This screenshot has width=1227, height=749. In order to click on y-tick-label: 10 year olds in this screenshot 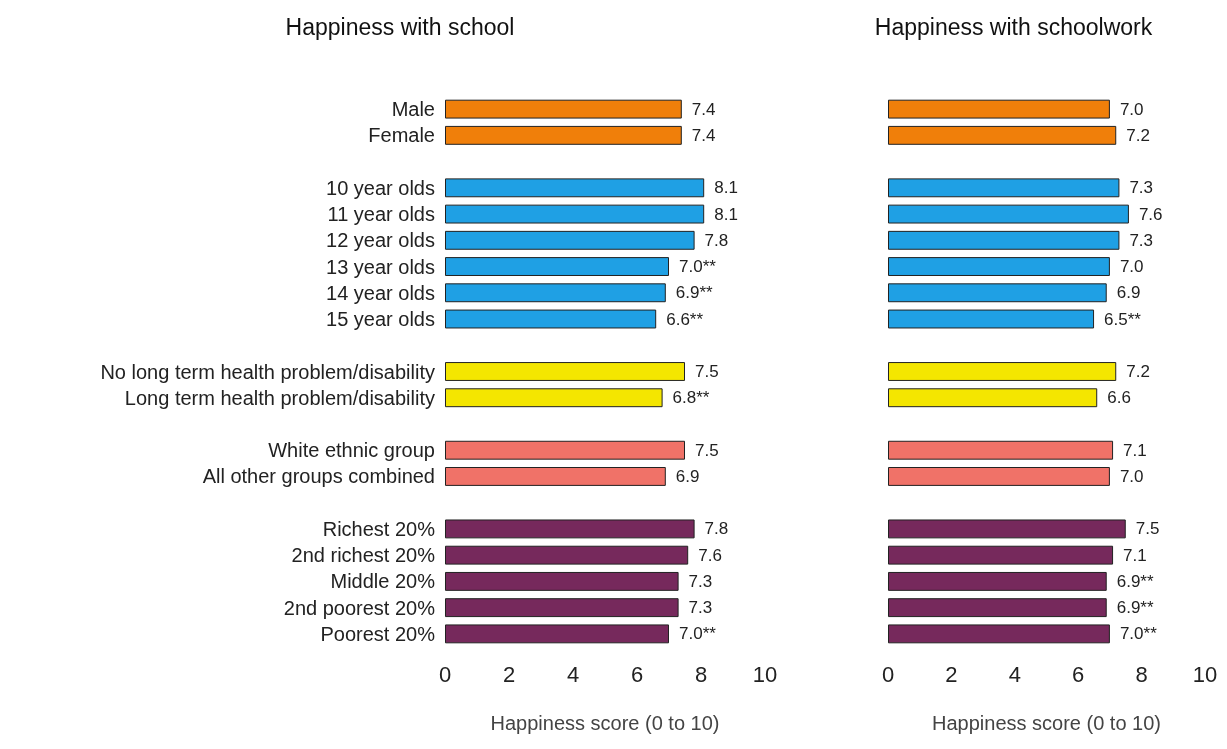, I will do `click(380, 187)`.